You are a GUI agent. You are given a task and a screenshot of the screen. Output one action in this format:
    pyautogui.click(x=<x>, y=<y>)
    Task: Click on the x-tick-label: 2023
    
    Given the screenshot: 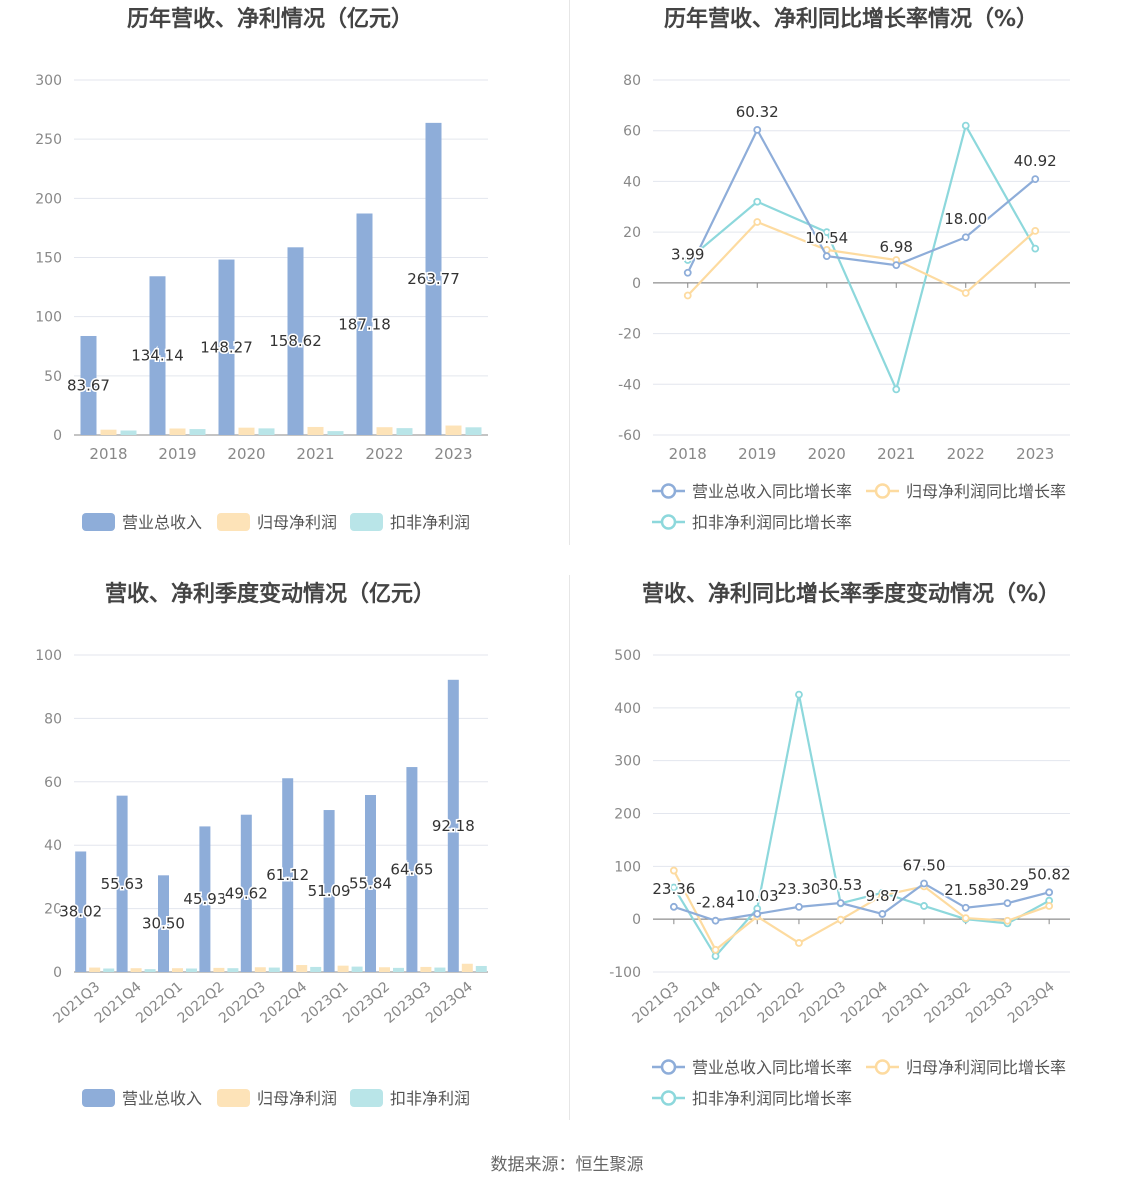 What is the action you would take?
    pyautogui.click(x=453, y=454)
    